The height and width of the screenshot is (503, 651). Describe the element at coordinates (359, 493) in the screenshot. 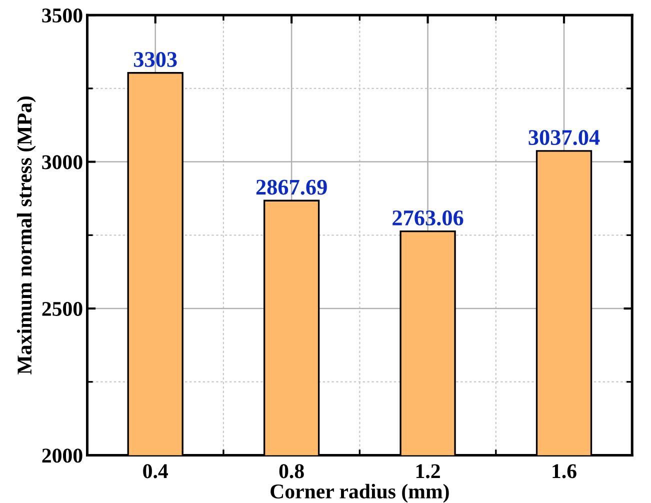

I see `x-axis-title: Corner radius (mm)` at that location.